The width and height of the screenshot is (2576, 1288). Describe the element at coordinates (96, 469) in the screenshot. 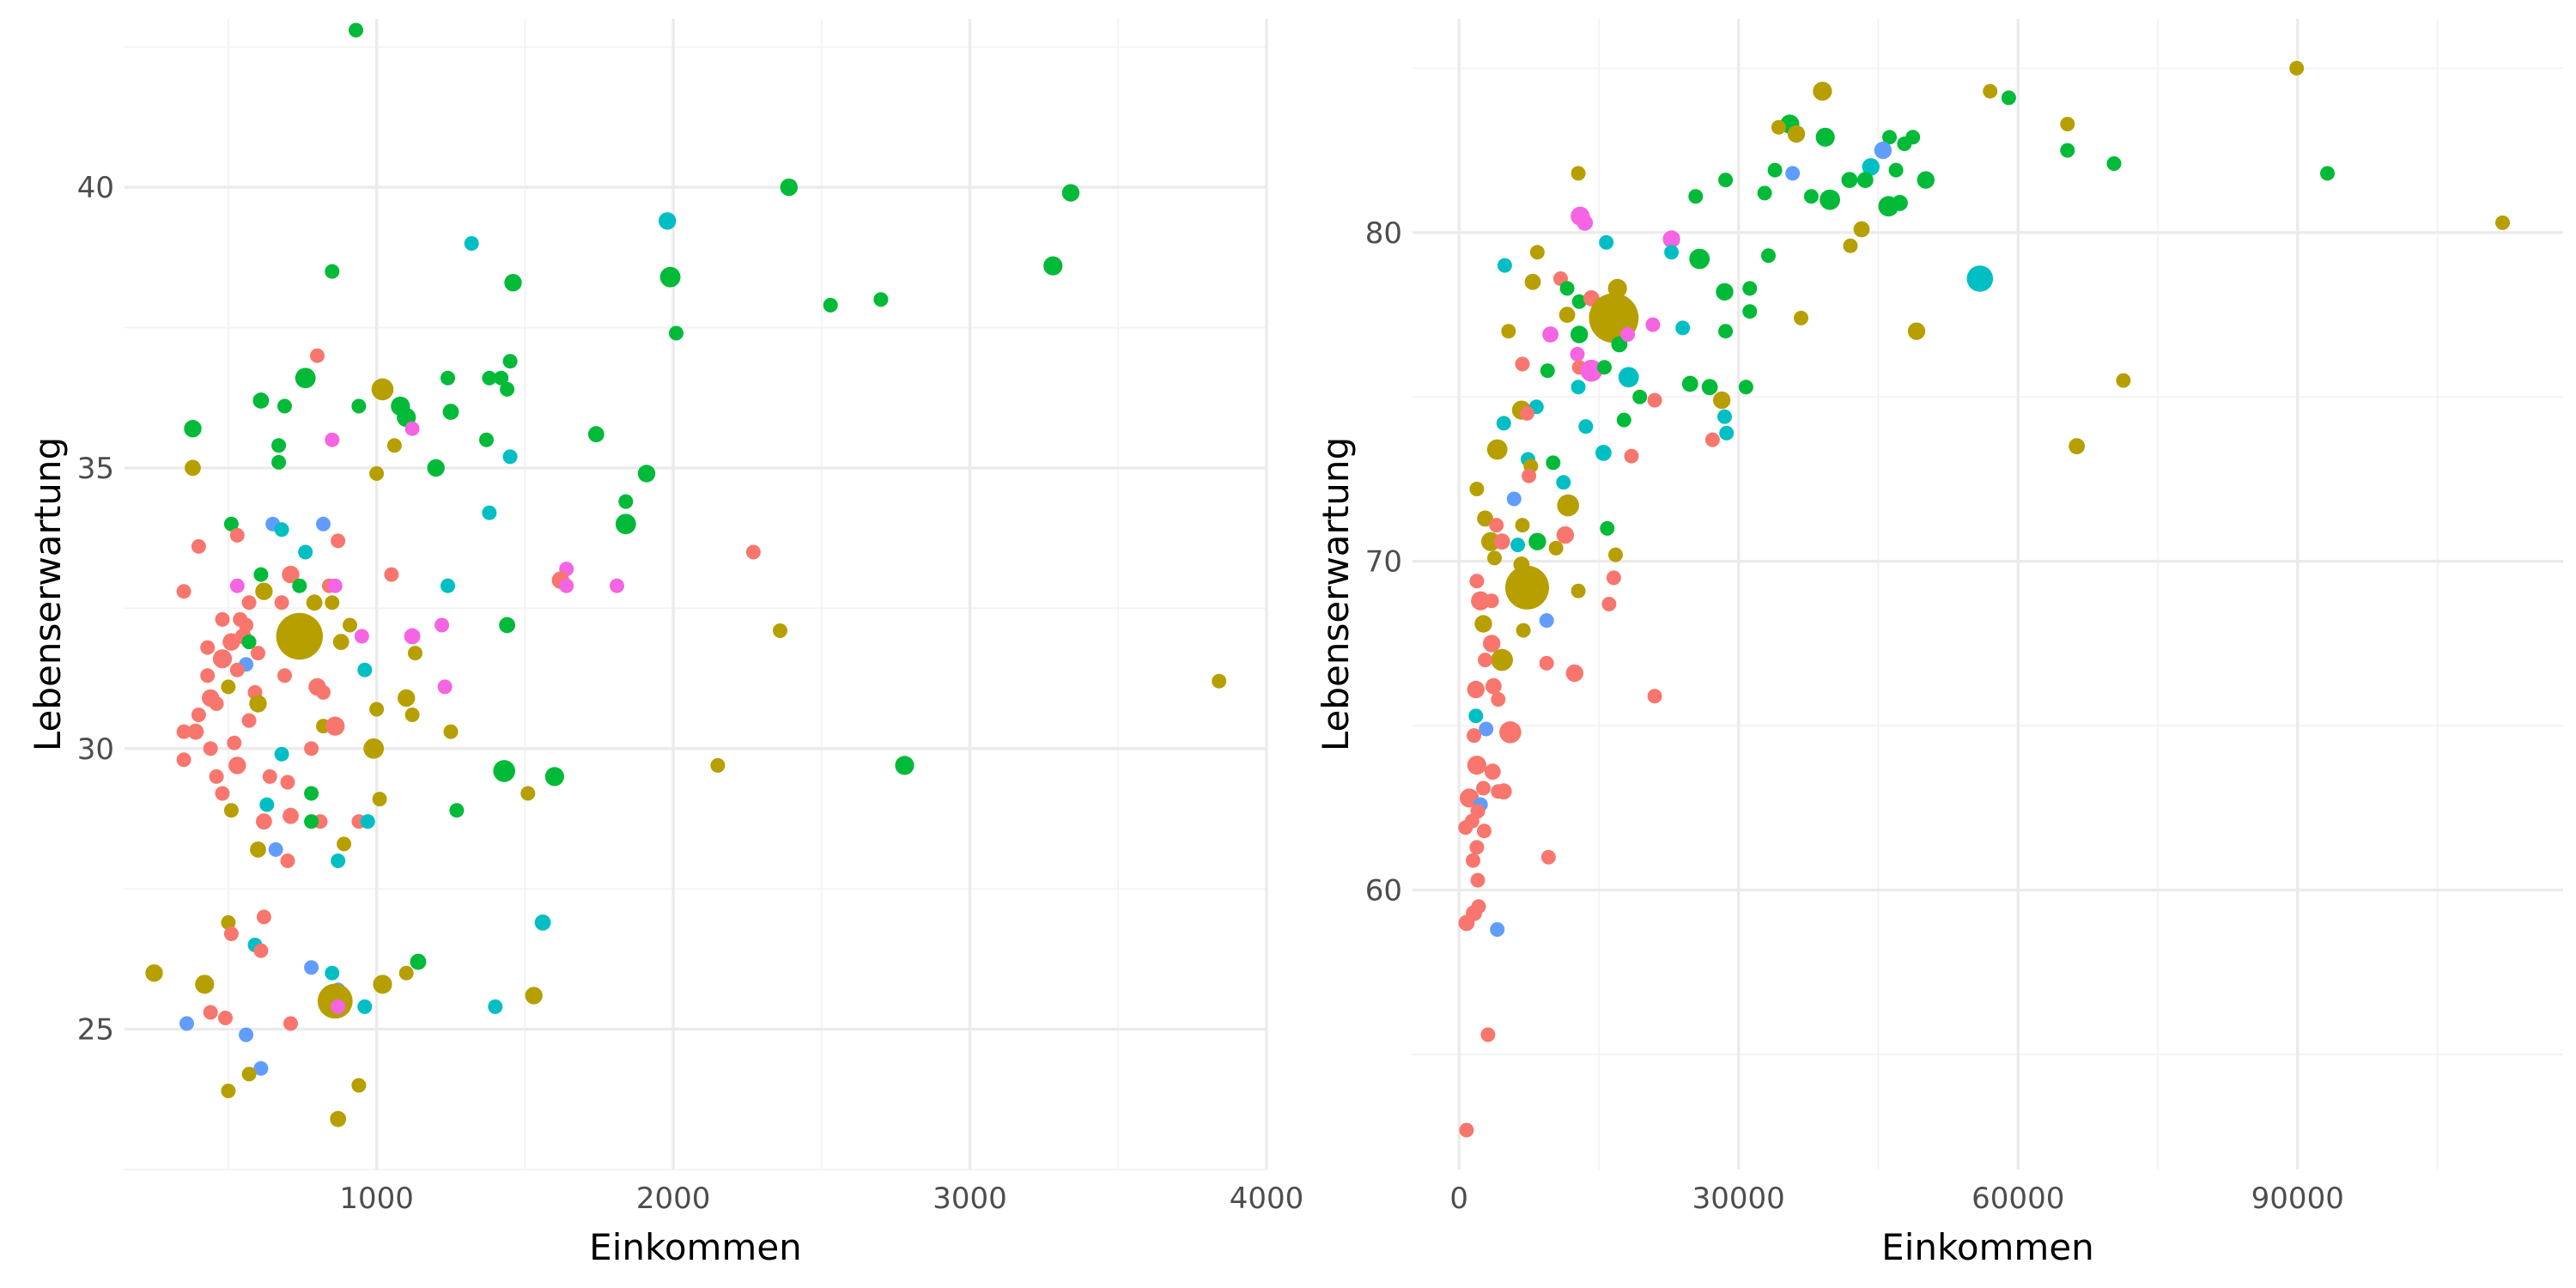

I see `y-tick-label: 35` at that location.